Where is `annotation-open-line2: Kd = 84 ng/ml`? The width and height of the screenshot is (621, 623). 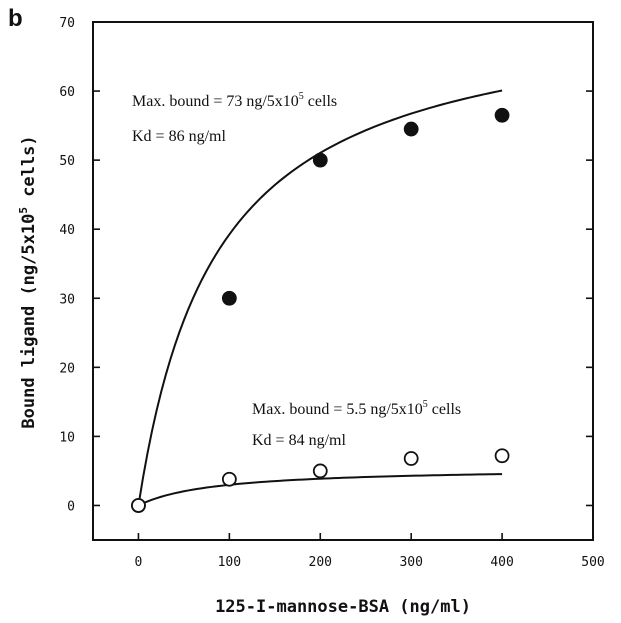 annotation-open-line2: Kd = 84 ng/ml is located at coordinates (299, 440).